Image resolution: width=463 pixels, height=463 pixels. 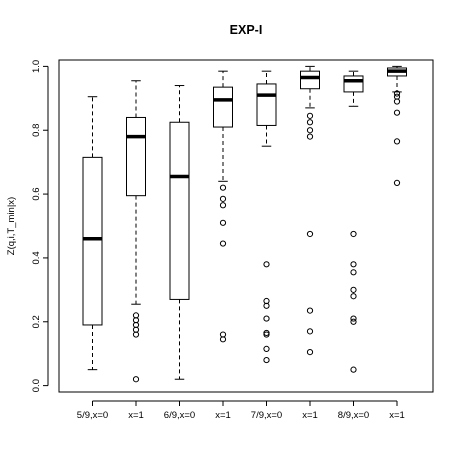 What do you see at coordinates (36, 130) in the screenshot?
I see `y-tick-label: 0.8` at bounding box center [36, 130].